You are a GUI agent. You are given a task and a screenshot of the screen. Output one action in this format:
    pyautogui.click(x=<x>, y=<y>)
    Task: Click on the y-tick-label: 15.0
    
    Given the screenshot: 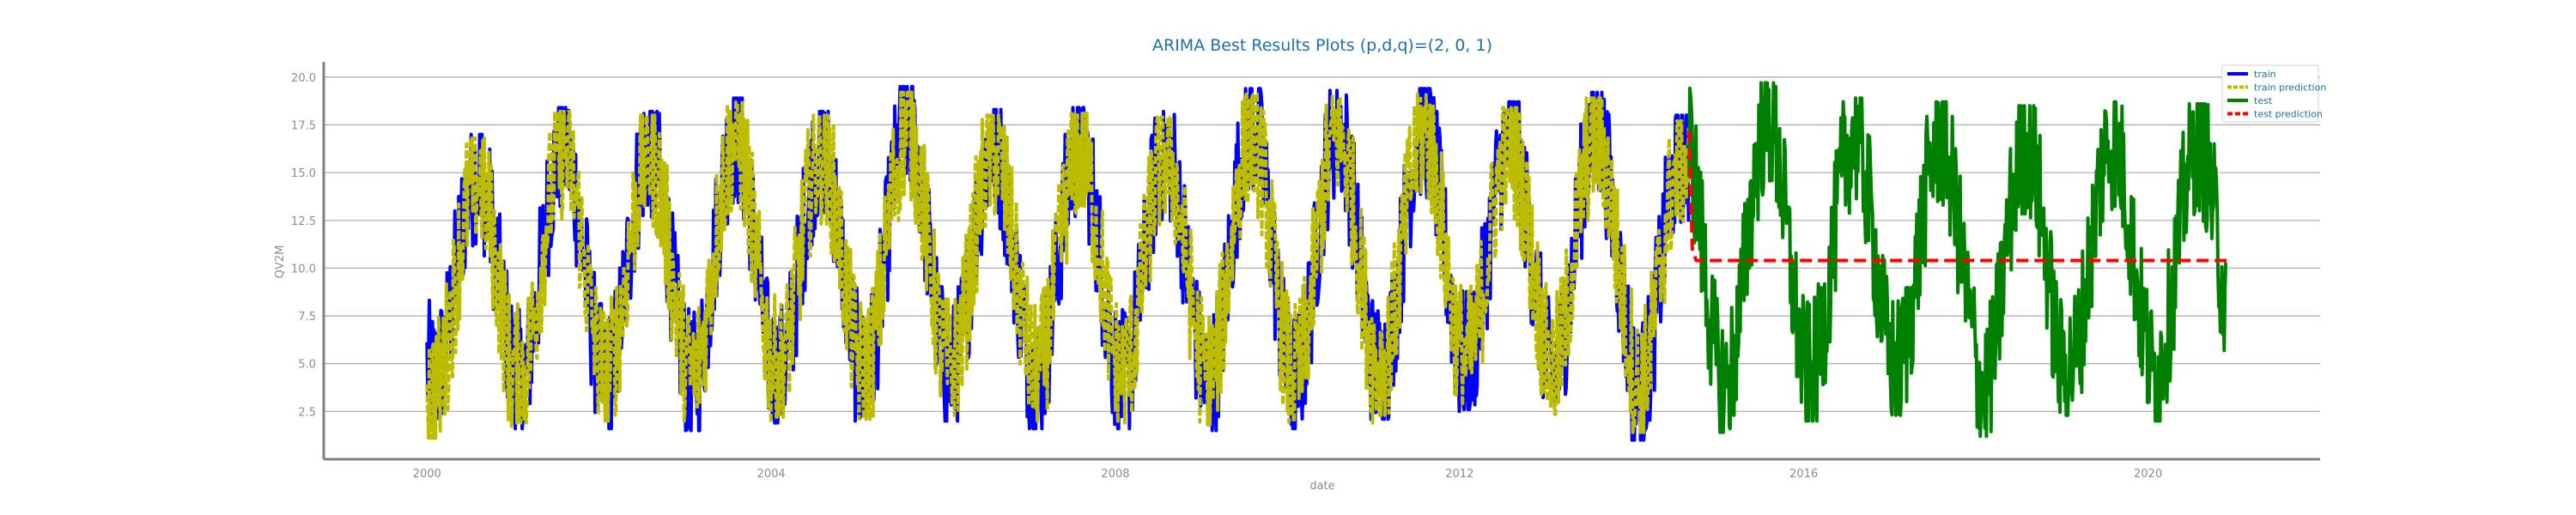 What is the action you would take?
    pyautogui.click(x=303, y=173)
    